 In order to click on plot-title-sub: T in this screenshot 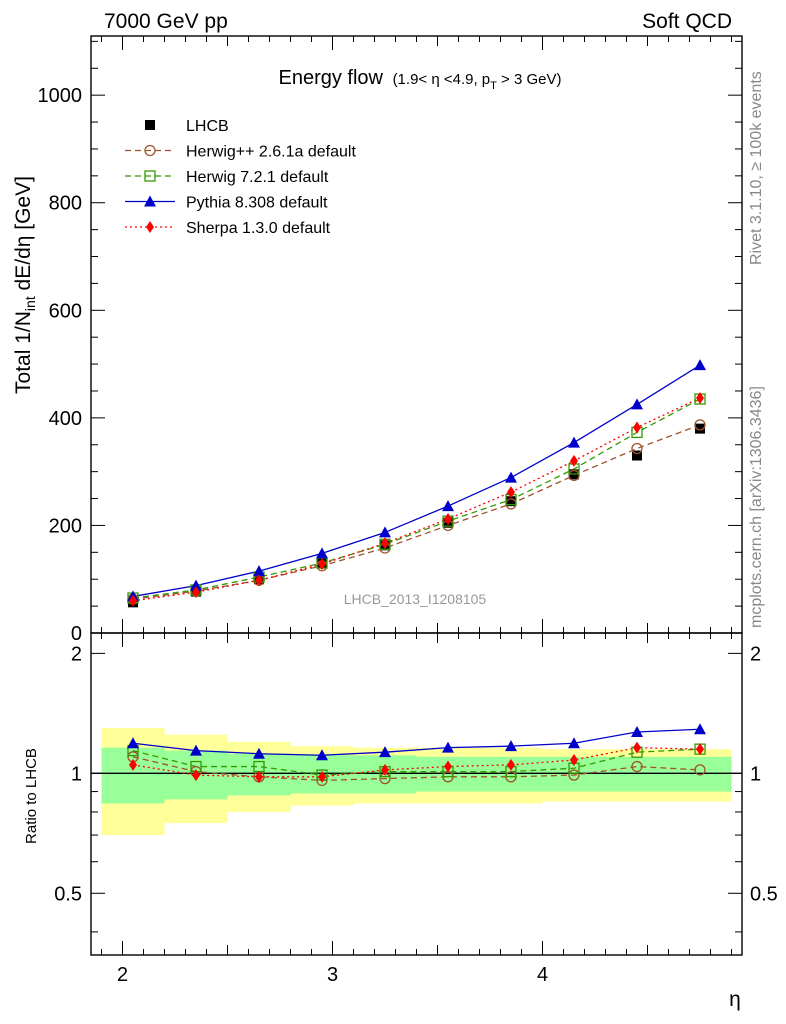, I will do `click(493, 86)`.